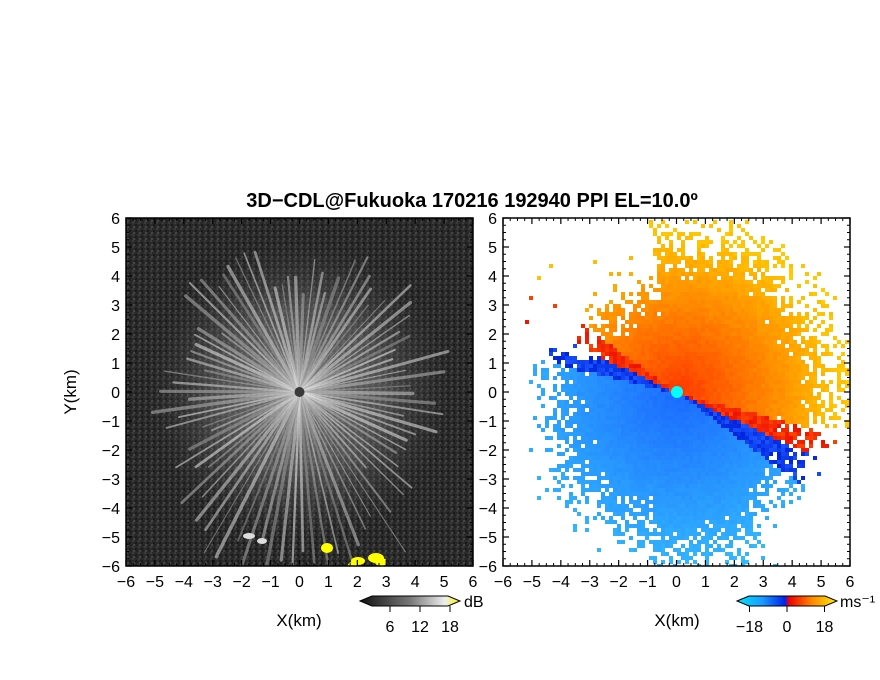 The image size is (880, 680). What do you see at coordinates (357, 582) in the screenshot?
I see `x-tick-label: 2` at bounding box center [357, 582].